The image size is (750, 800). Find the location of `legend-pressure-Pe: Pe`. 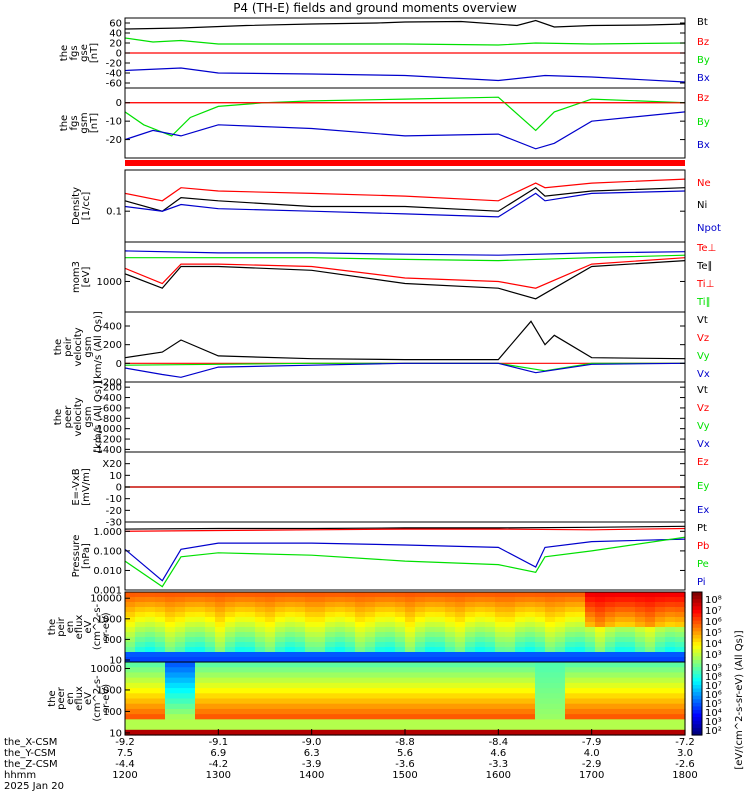

legend-pressure-Pe: Pe is located at coordinates (703, 564).